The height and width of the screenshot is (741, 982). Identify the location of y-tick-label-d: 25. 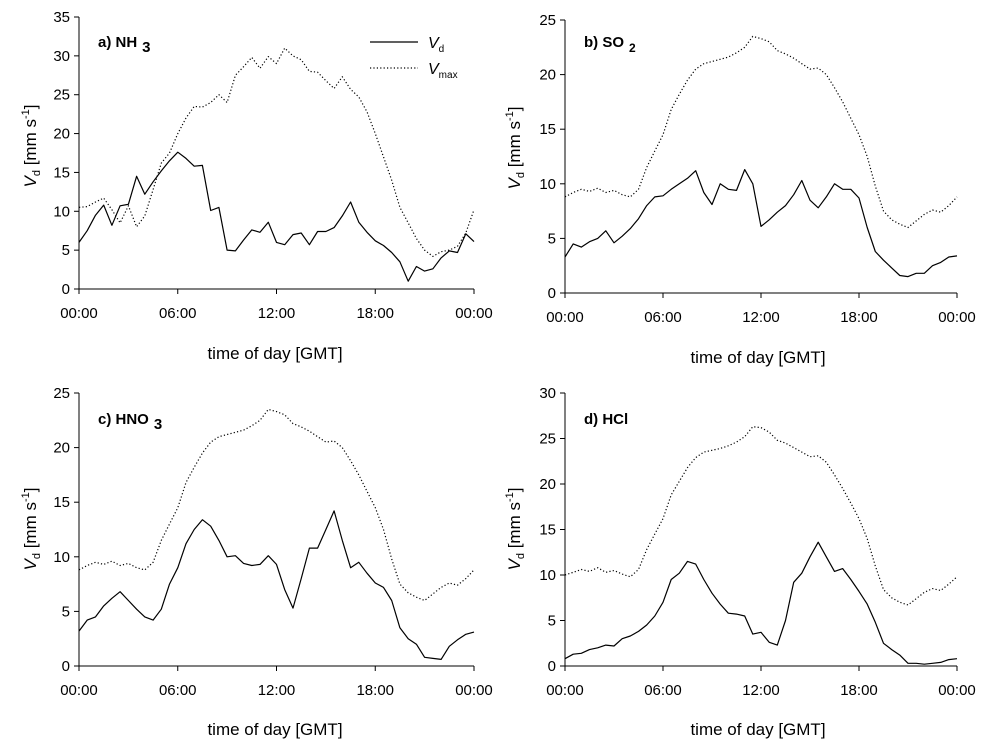
(547, 439).